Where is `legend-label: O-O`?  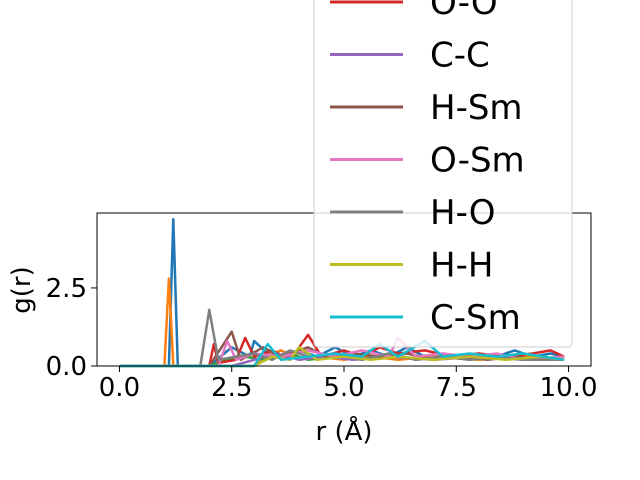 legend-label: O-O is located at coordinates (464, 11).